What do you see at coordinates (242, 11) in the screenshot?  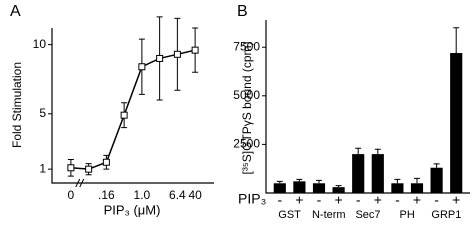 I see `panel-label: B` at bounding box center [242, 11].